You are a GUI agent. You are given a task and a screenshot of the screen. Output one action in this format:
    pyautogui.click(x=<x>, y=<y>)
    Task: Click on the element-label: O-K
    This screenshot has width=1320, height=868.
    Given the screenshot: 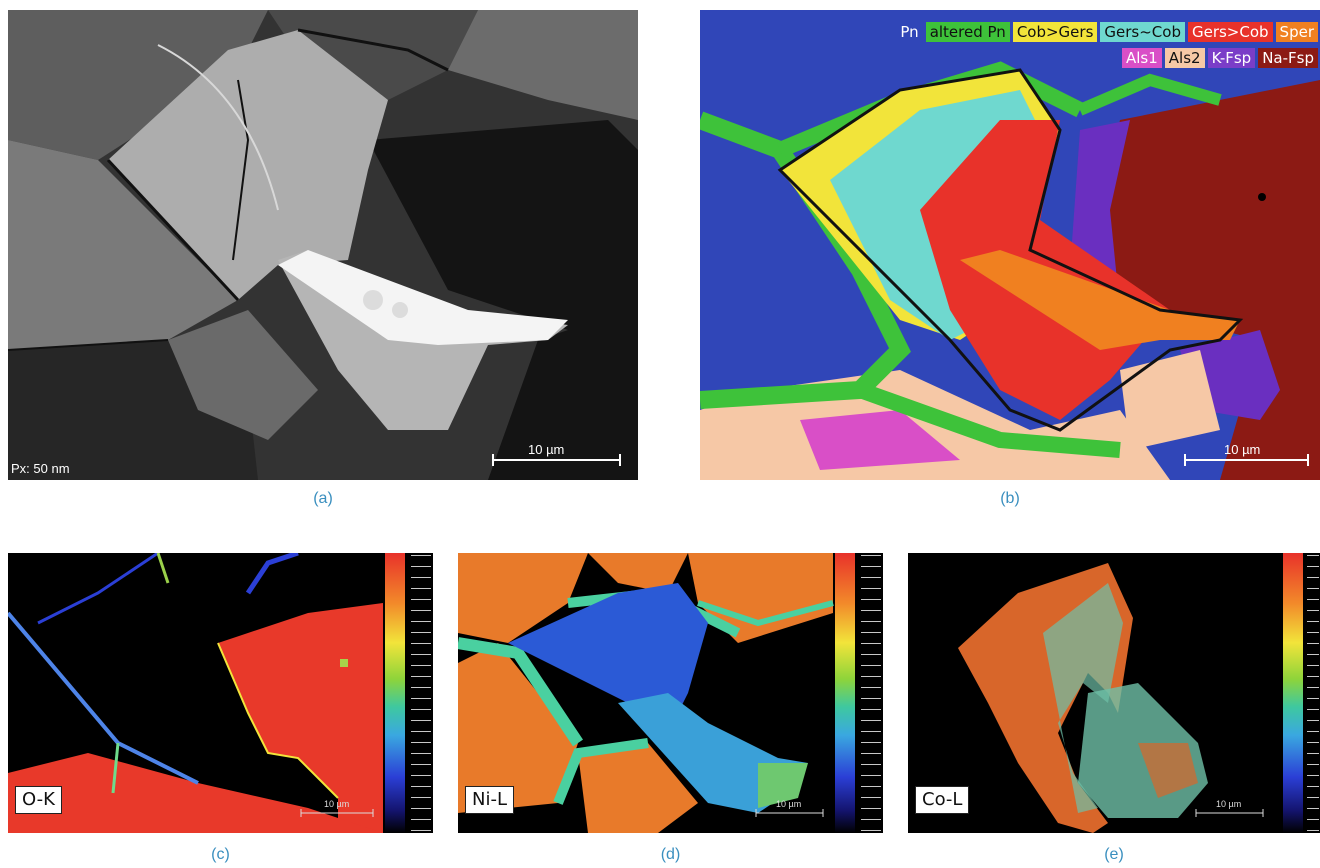 What is the action you would take?
    pyautogui.click(x=38, y=800)
    